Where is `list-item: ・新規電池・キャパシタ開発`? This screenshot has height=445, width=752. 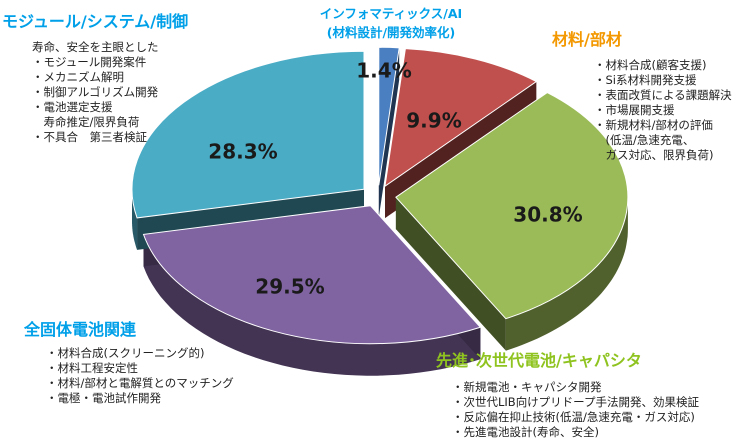 list-item: ・新規電池・キャパシタ開発 is located at coordinates (527, 387).